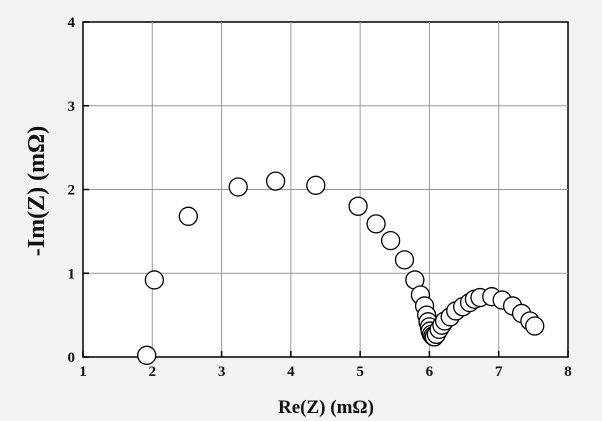 This screenshot has height=421, width=602. I want to click on y-tick-labels: 0 1 2 3 4, so click(72, 190).